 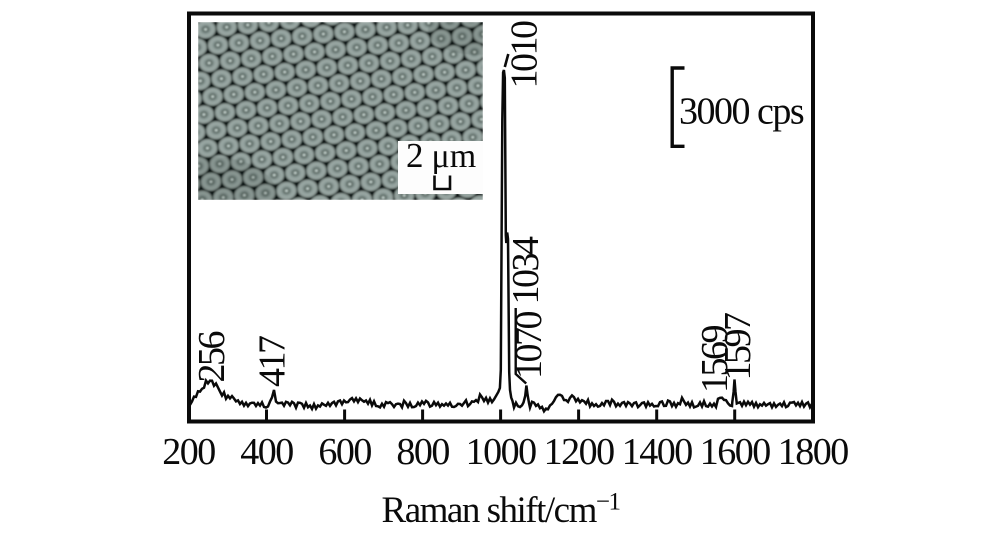 I want to click on svg-text: 1600, so click(x=735, y=452).